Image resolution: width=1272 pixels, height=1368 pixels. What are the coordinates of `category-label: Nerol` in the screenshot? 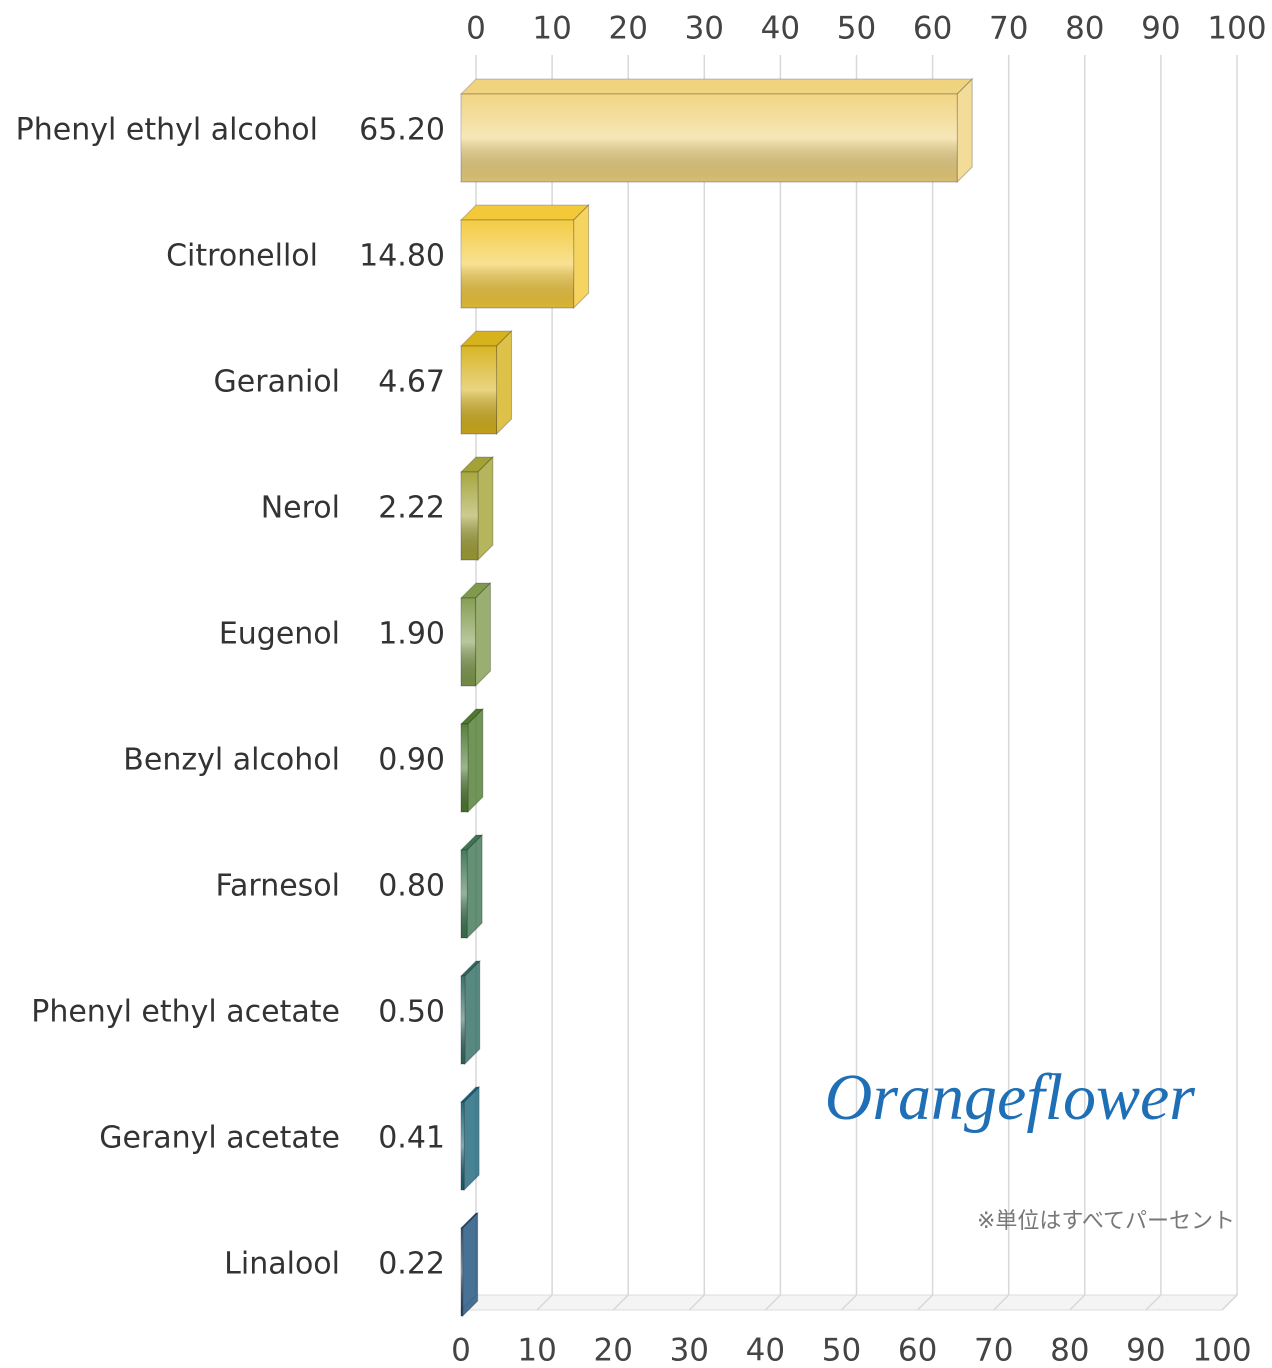 It's located at (300, 508).